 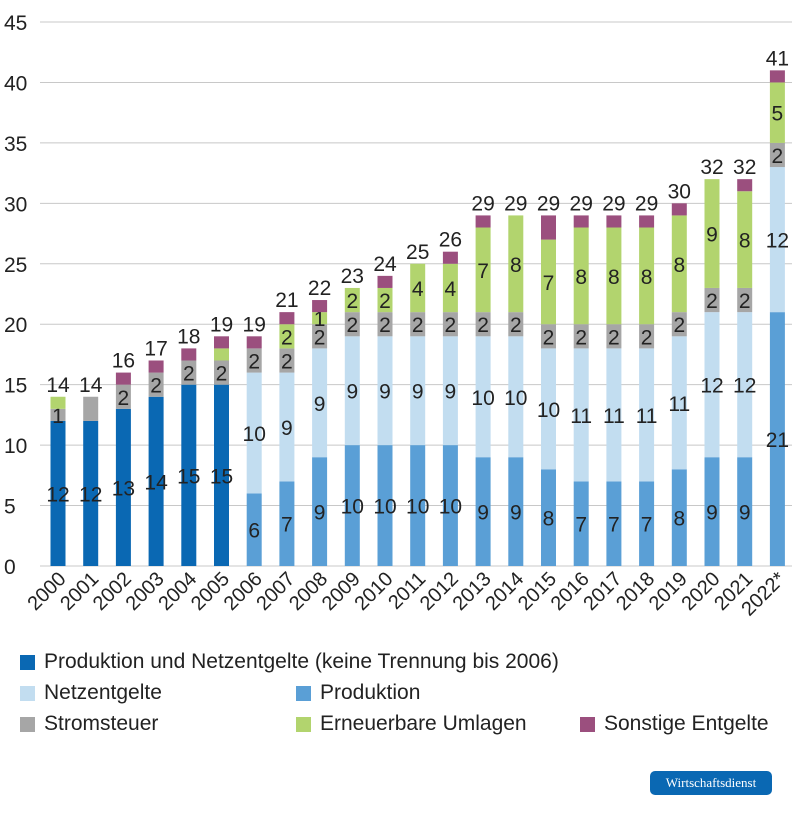 I want to click on y-tick-label: 0, so click(x=10, y=567).